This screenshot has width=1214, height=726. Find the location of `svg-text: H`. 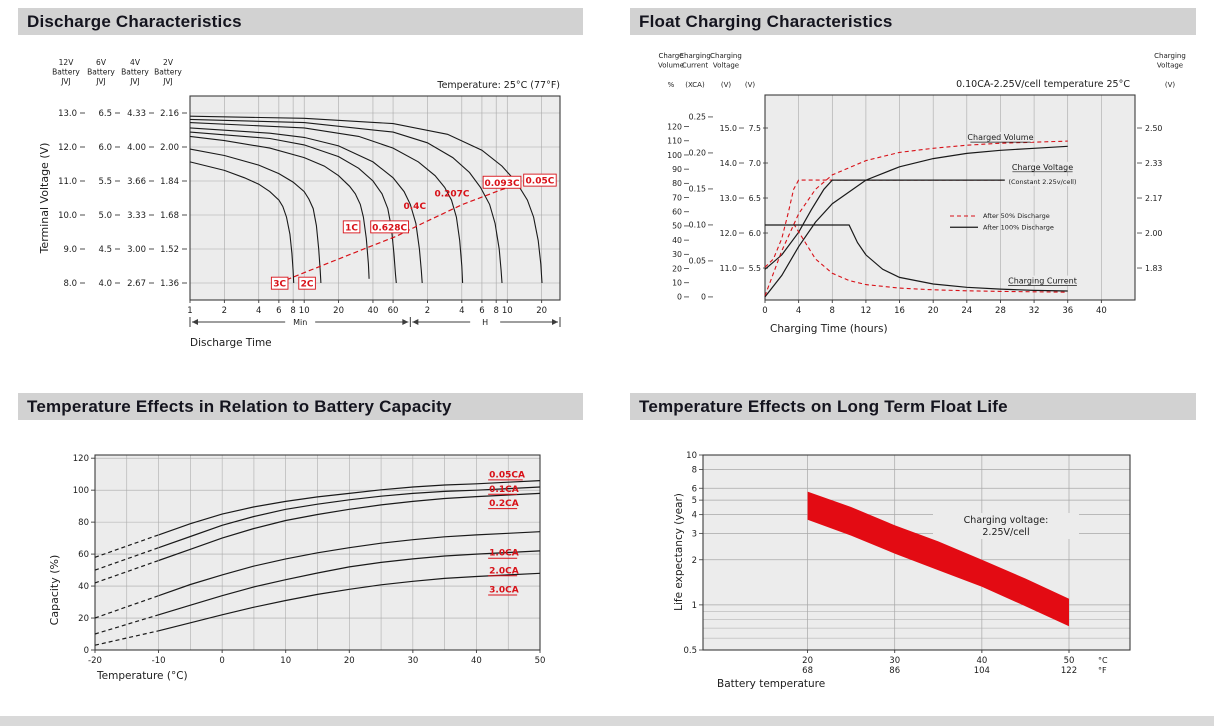

svg-text: H is located at coordinates (485, 322).